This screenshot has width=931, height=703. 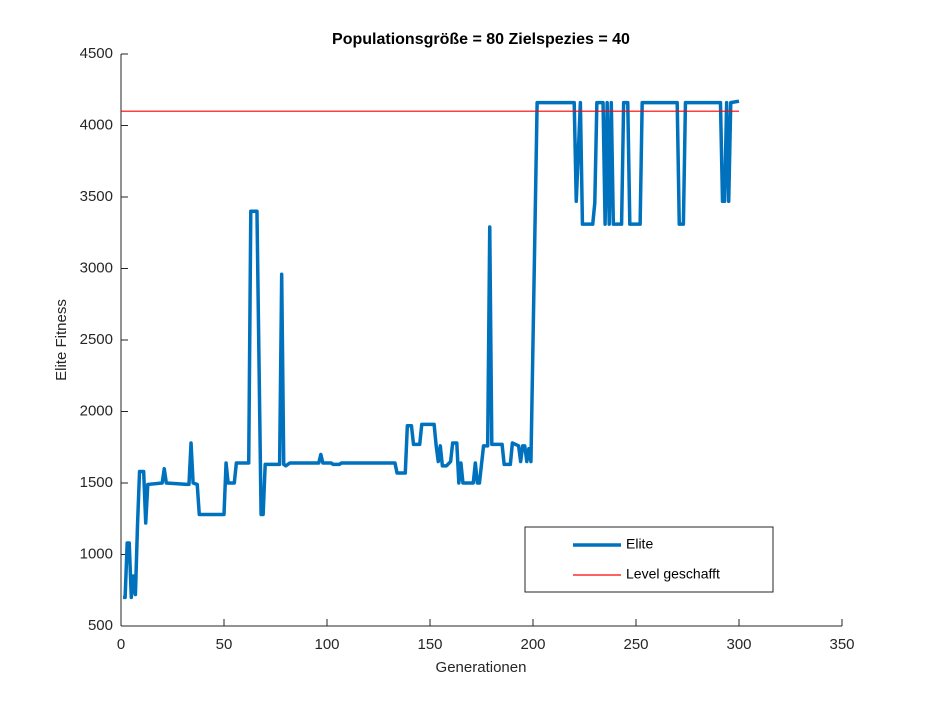 I want to click on legend-label: Elite, so click(x=639, y=544).